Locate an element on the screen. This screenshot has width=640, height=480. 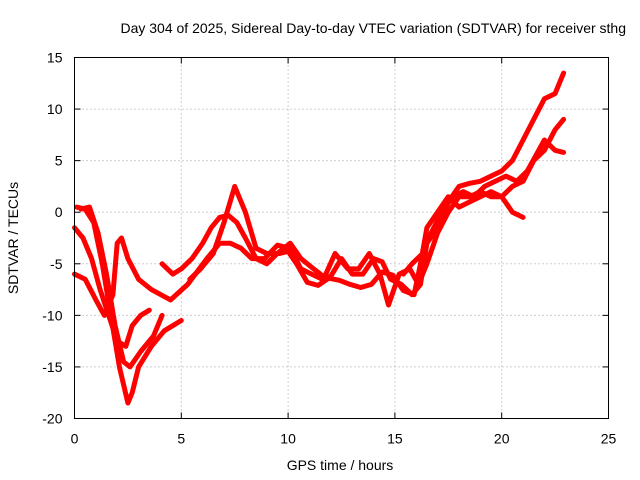
x-tick-label: 0 is located at coordinates (75, 439).